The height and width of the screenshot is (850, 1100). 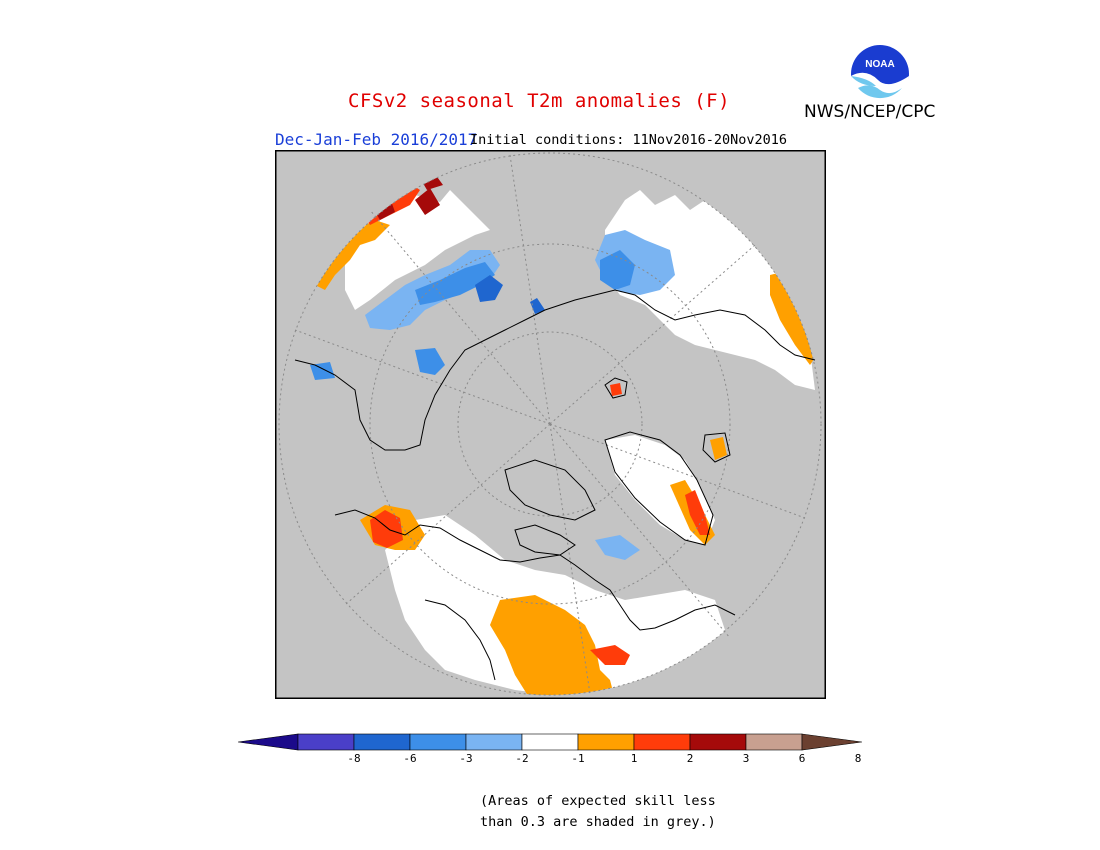 I want to click on agency-label: NWS/NCEP/CPC, so click(x=870, y=112).